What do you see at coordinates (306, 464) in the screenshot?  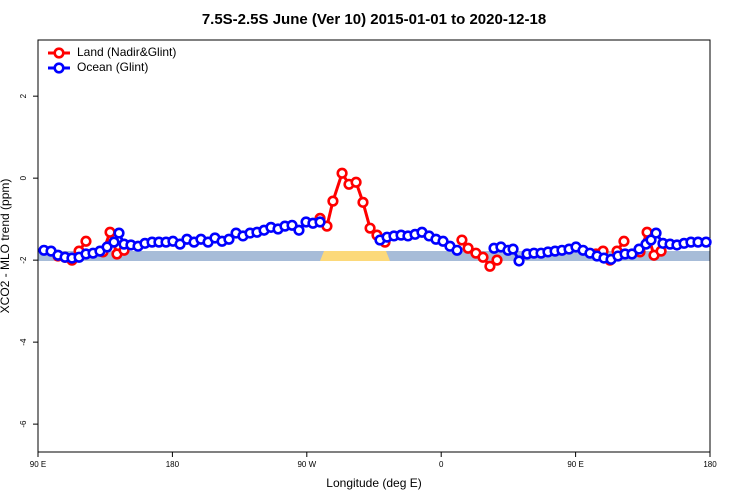 I see `x-tick-label: 90 W` at bounding box center [306, 464].